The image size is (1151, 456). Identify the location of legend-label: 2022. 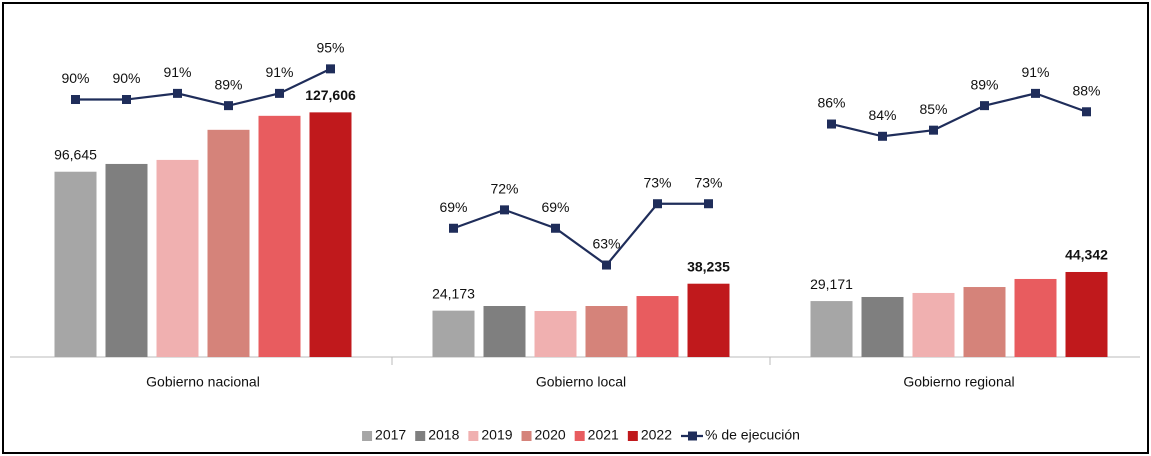
(656, 435).